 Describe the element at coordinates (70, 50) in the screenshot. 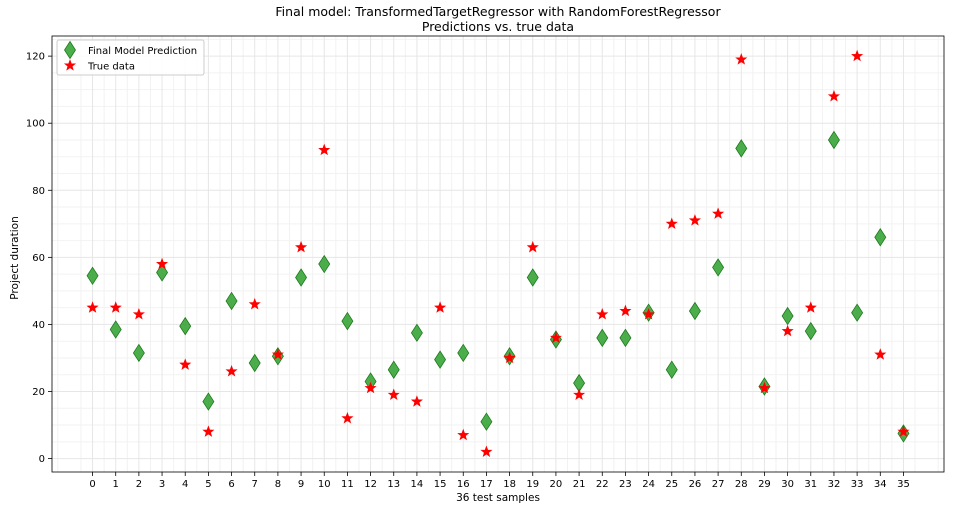

I see `legend-prediction-marker` at that location.